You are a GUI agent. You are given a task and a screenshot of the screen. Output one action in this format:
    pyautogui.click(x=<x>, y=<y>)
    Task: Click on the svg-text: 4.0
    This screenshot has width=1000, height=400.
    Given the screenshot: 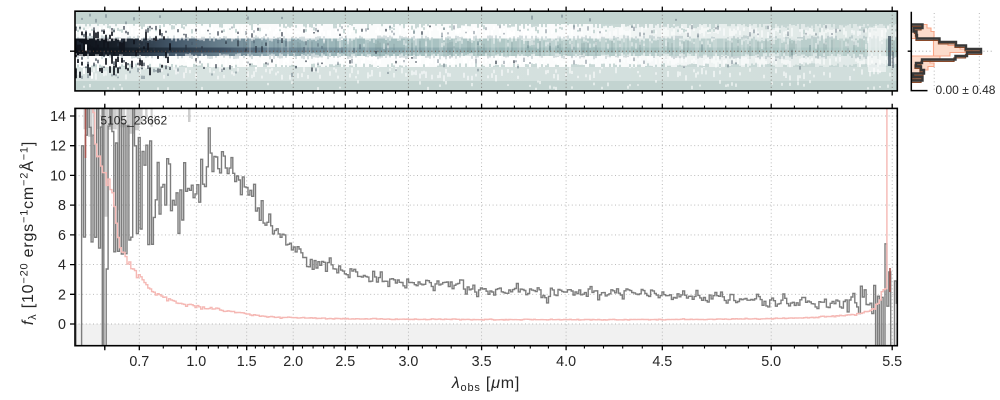 What is the action you would take?
    pyautogui.click(x=566, y=362)
    